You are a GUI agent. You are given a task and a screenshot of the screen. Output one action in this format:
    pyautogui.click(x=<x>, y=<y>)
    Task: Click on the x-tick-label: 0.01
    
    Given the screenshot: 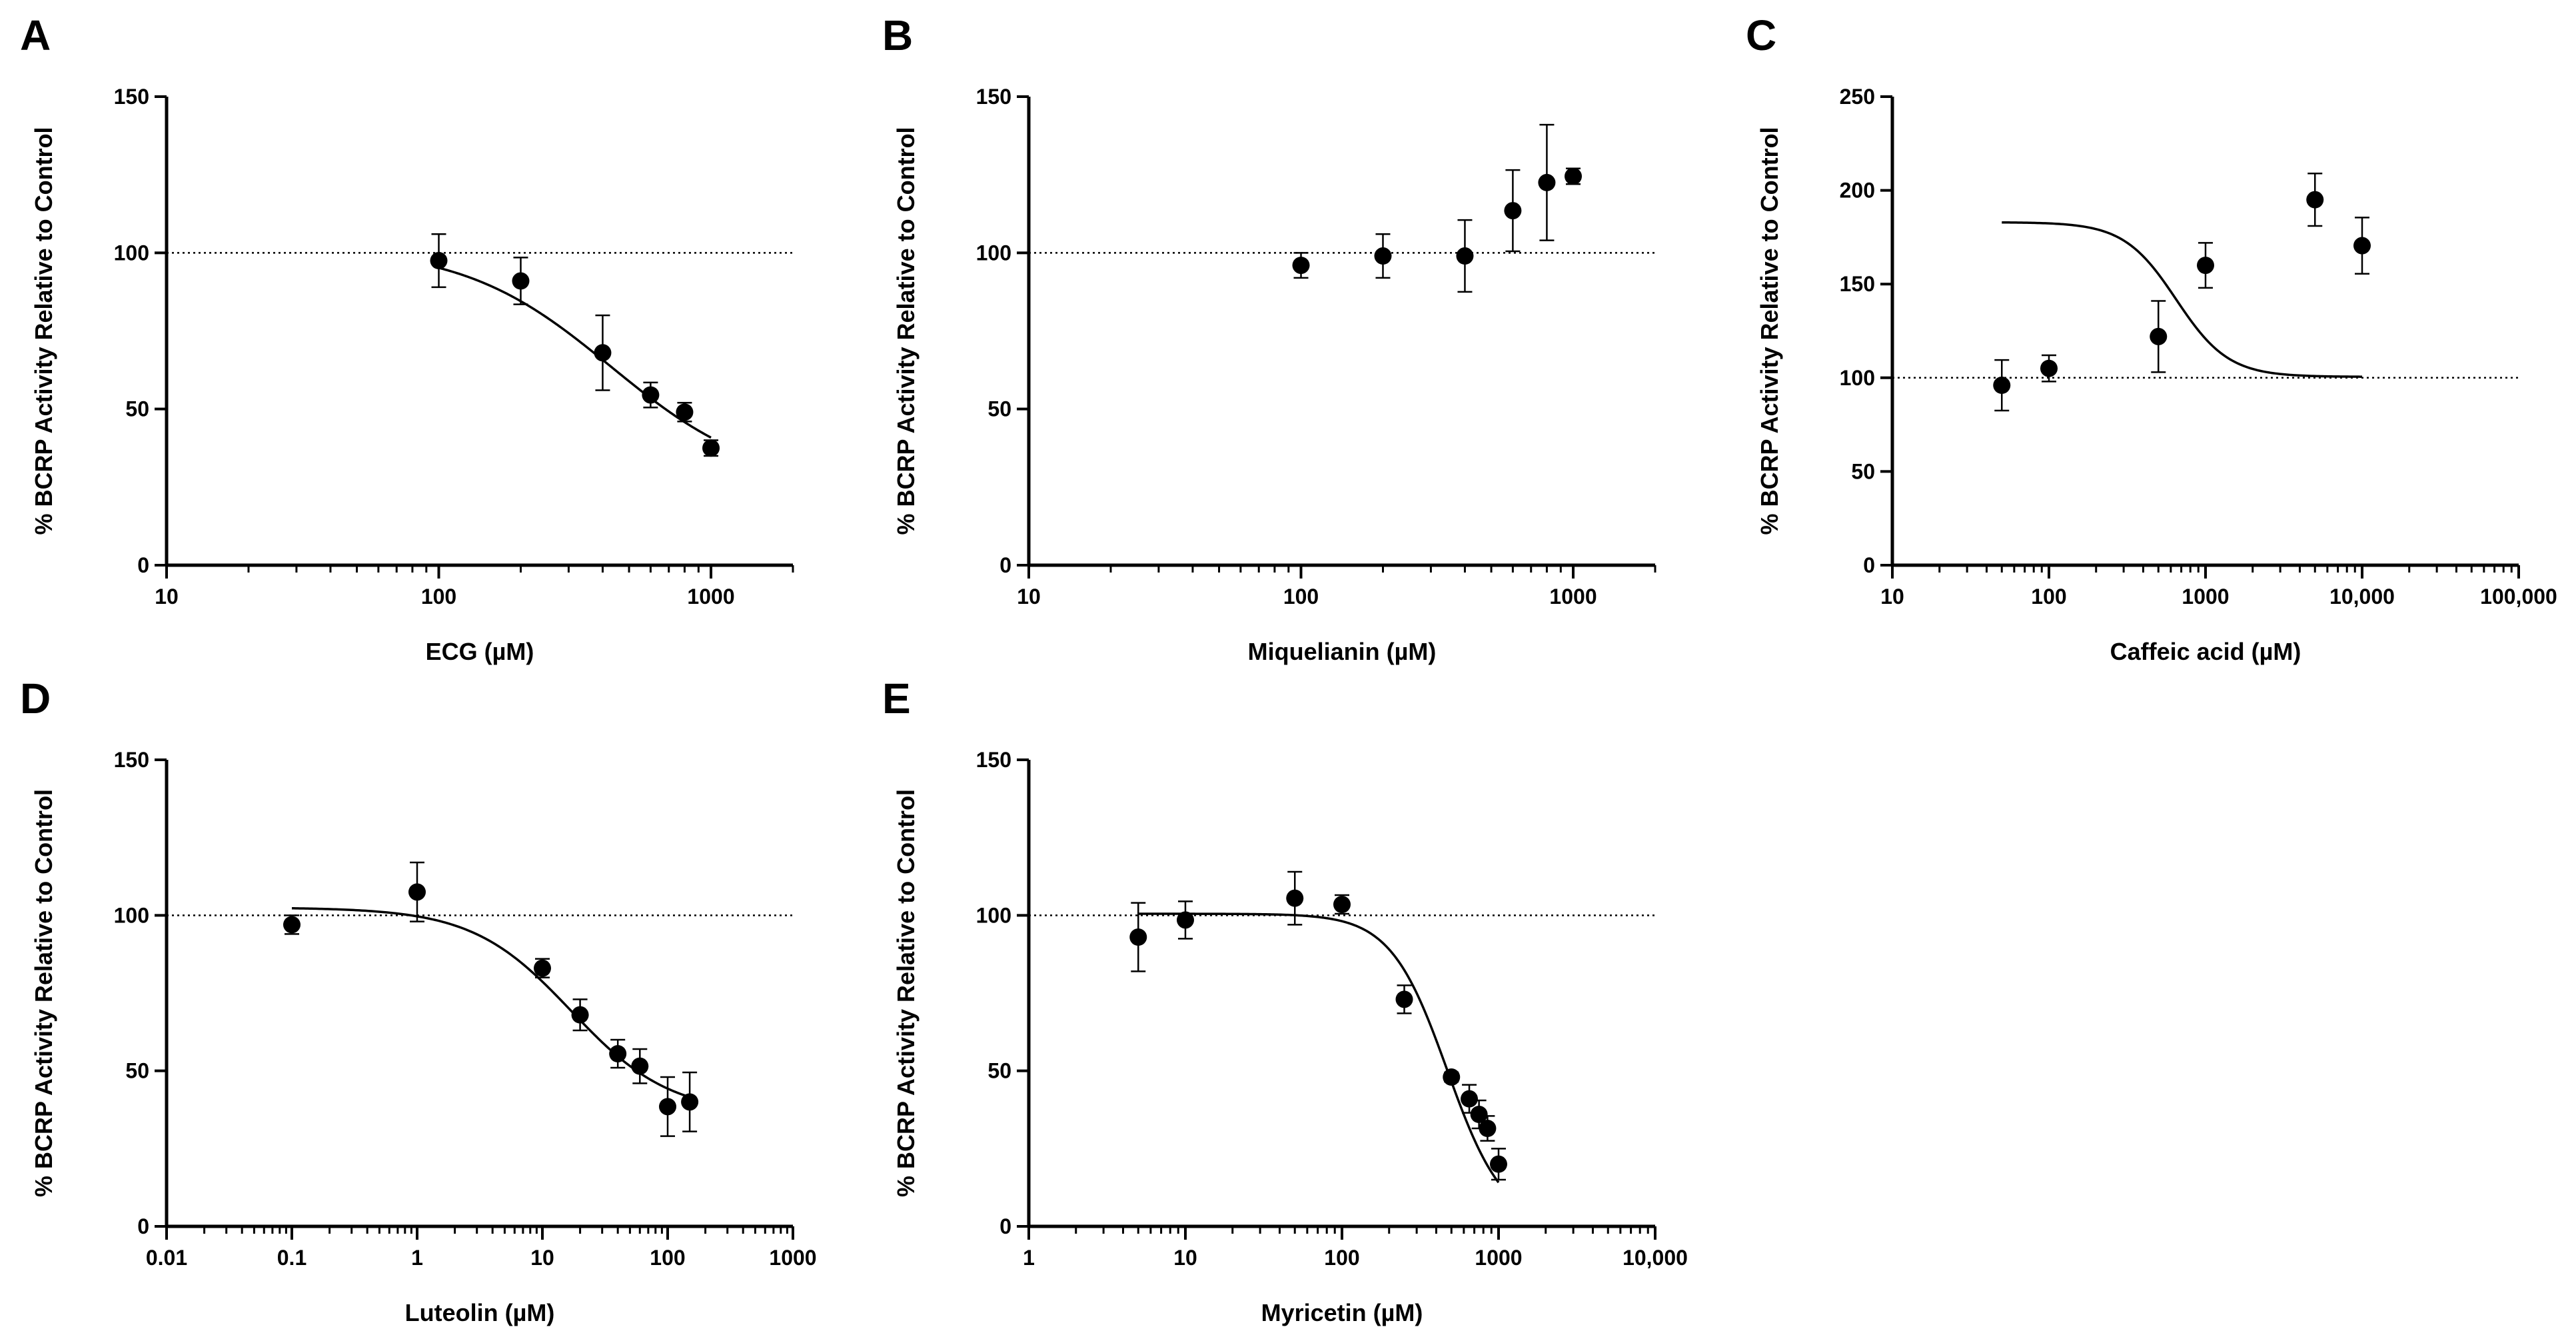 What is the action you would take?
    pyautogui.click(x=166, y=1258)
    